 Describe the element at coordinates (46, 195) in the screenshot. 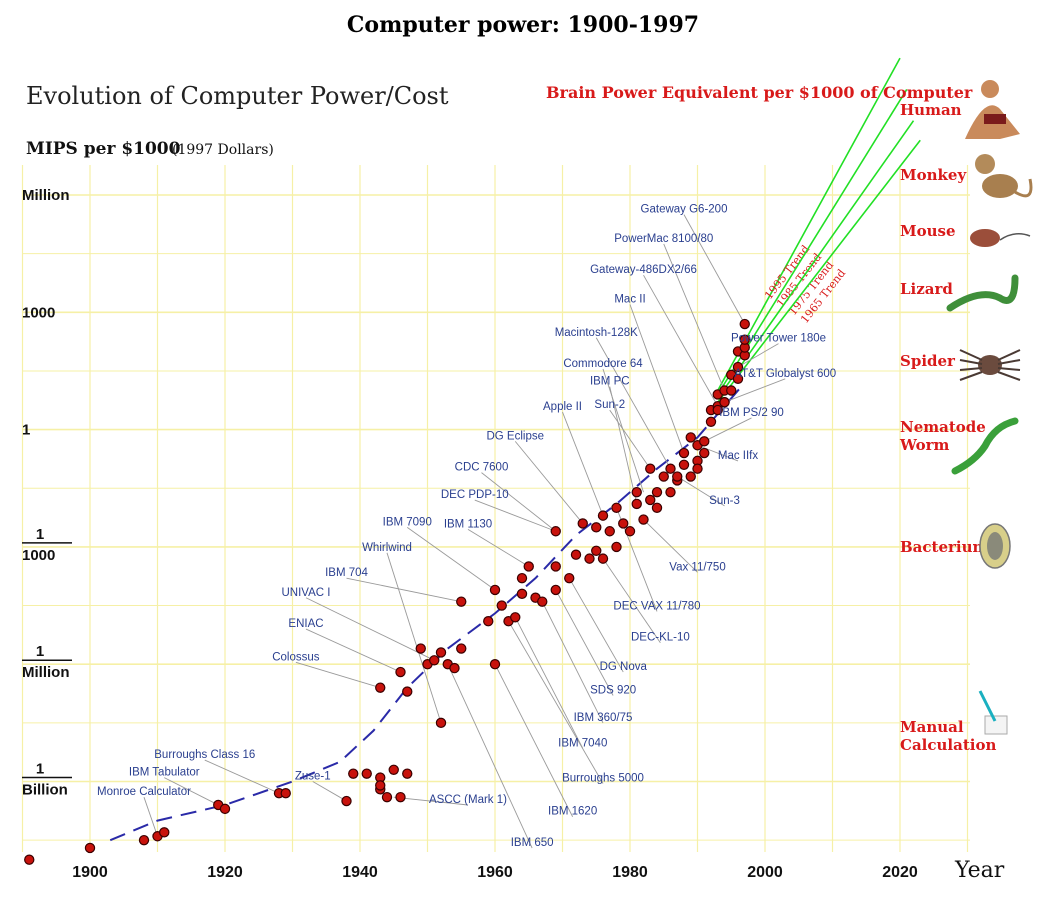

I see `y-tick-label: Million` at that location.